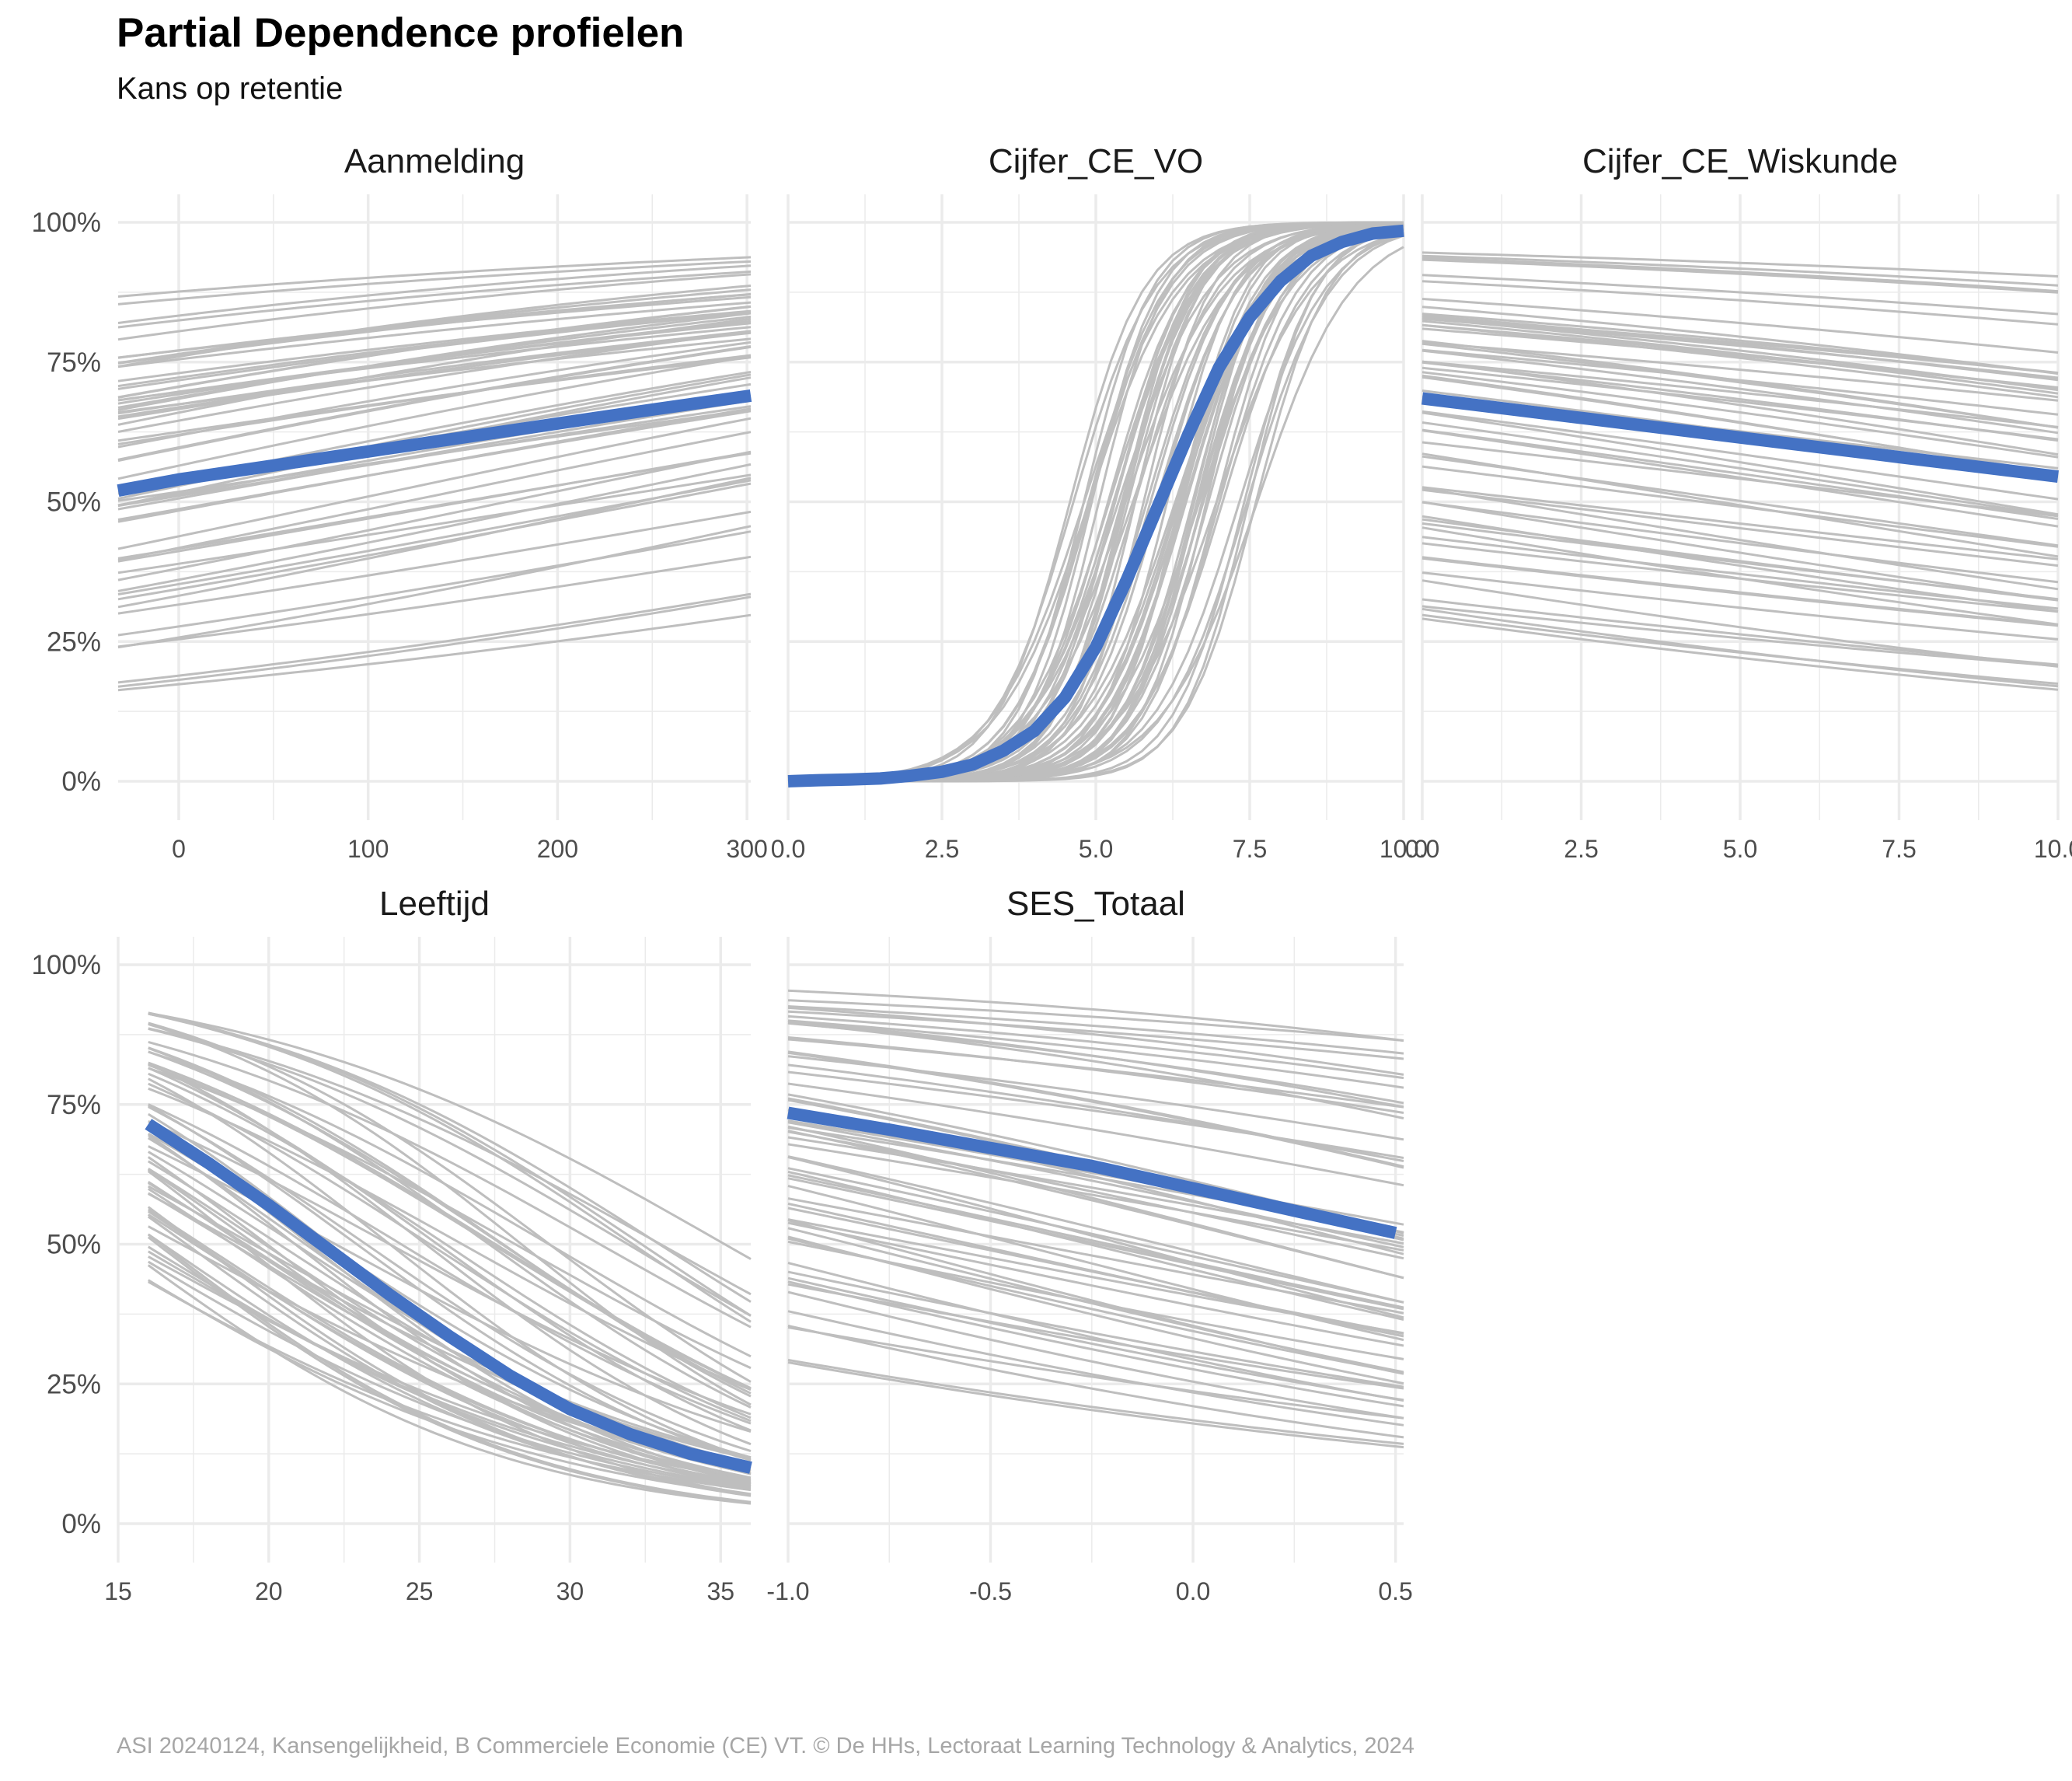 The height and width of the screenshot is (1781, 2072). I want to click on facet-ses-totaal: SES_Totaal -1.0 -0.5 0.0 0.5, so click(1089, 1245).